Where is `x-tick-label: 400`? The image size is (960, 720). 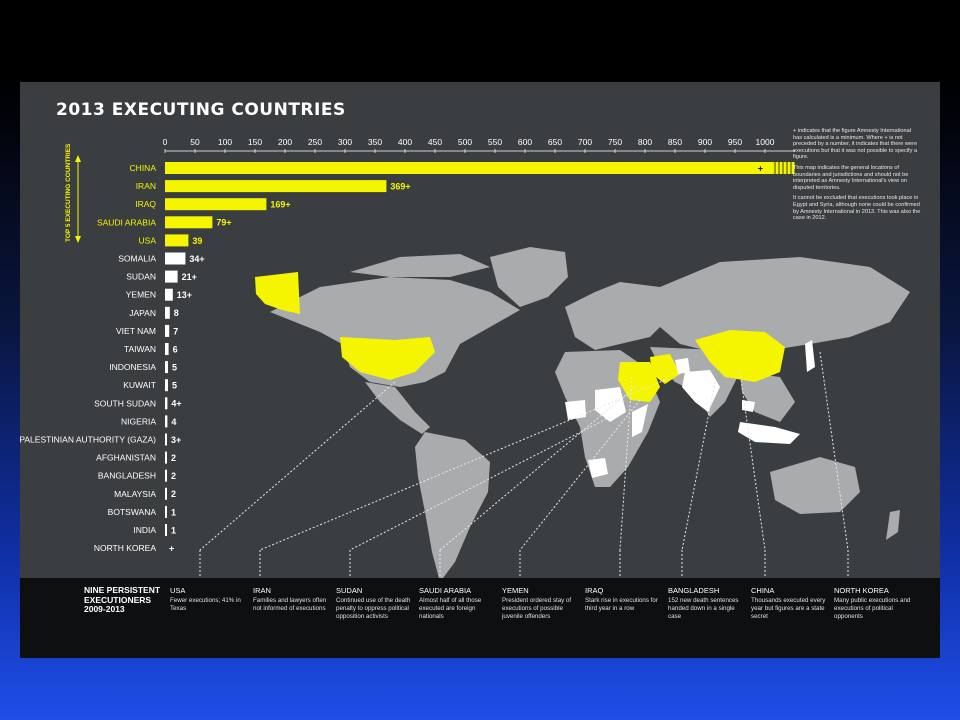 x-tick-label: 400 is located at coordinates (405, 142).